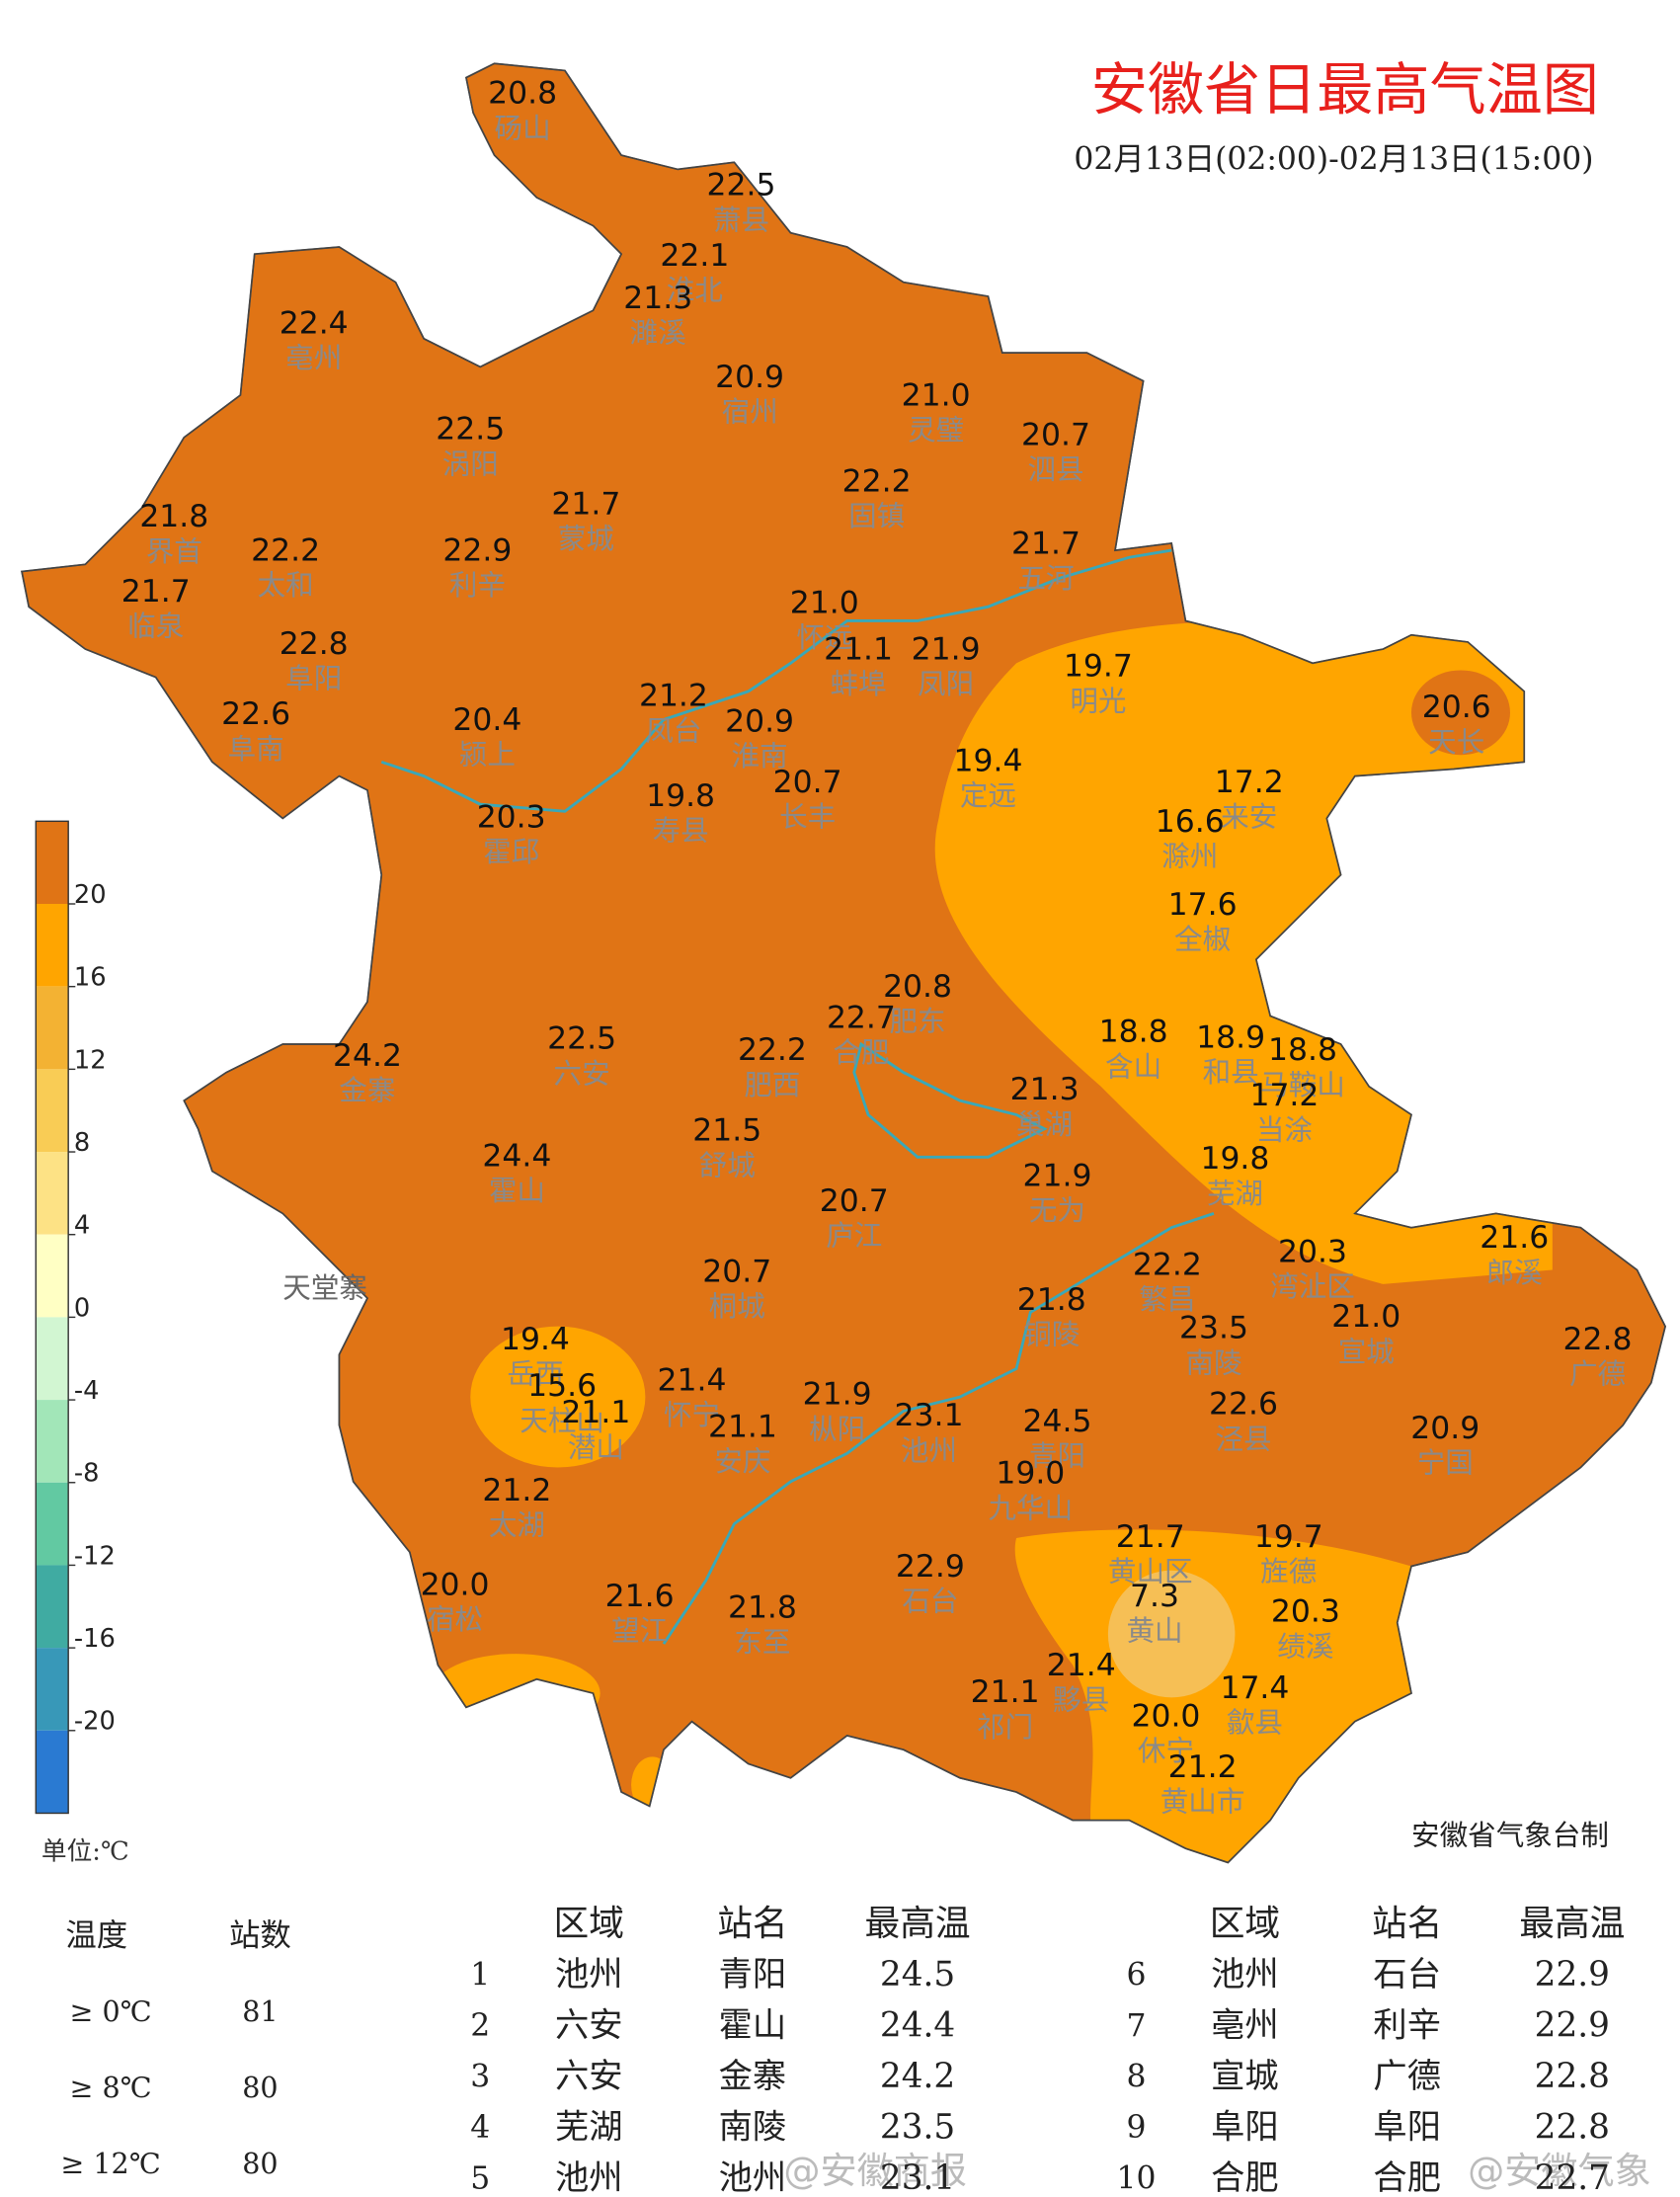 The width and height of the screenshot is (1680, 2197). Describe the element at coordinates (1189, 855) in the screenshot. I see `station-name: 滁州` at that location.